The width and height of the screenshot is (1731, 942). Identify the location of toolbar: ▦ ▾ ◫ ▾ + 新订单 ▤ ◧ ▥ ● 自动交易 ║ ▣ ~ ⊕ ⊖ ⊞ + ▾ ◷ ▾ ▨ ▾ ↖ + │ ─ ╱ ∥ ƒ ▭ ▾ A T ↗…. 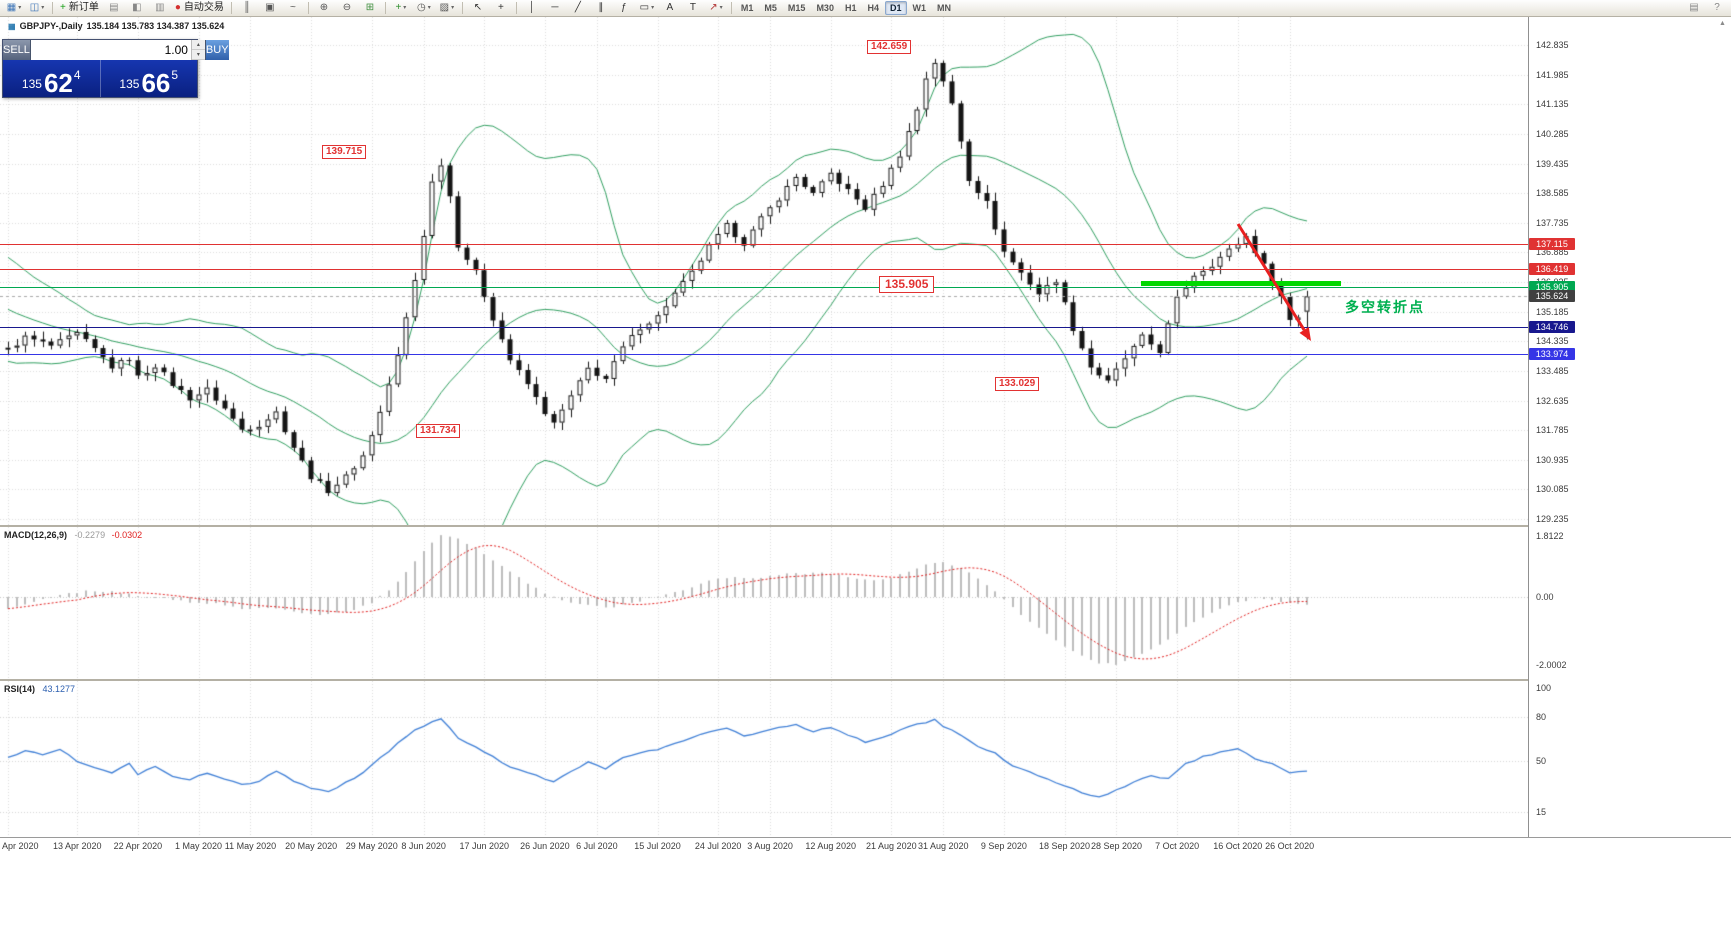
(865, 8).